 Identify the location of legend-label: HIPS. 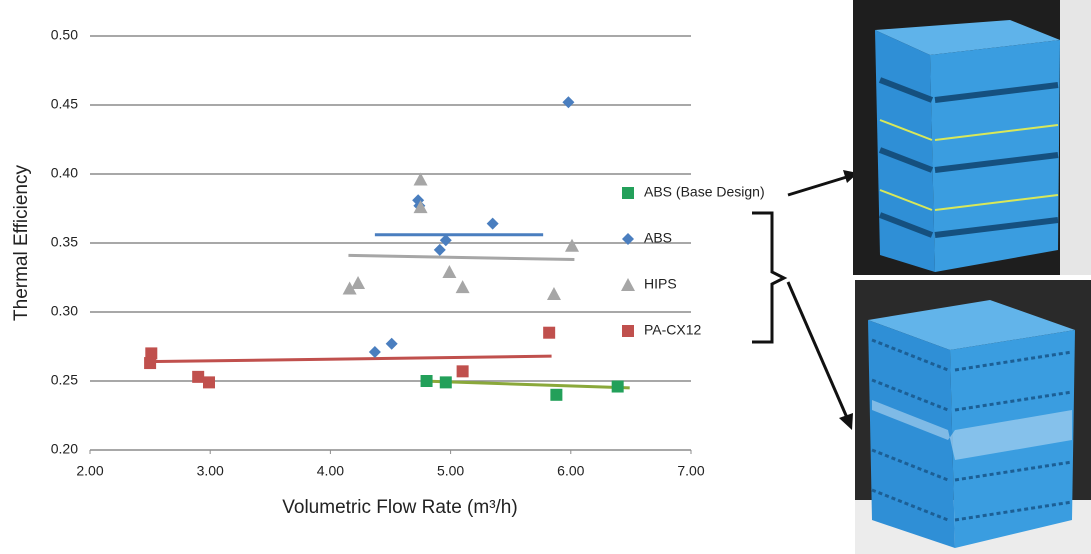
(660, 284).